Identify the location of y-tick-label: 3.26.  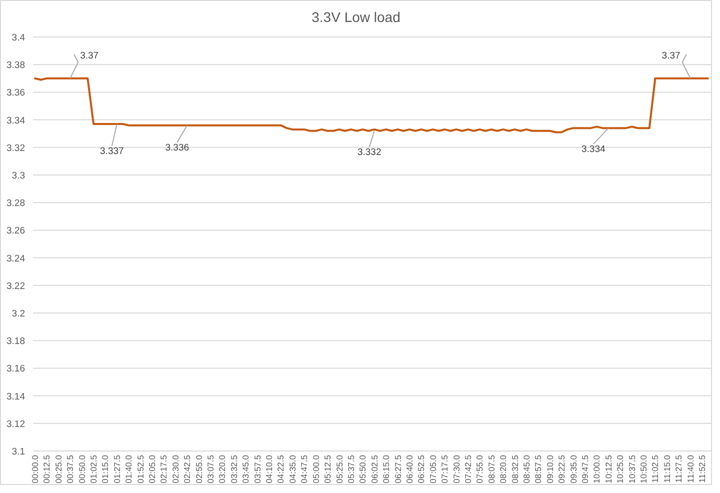
(15, 231).